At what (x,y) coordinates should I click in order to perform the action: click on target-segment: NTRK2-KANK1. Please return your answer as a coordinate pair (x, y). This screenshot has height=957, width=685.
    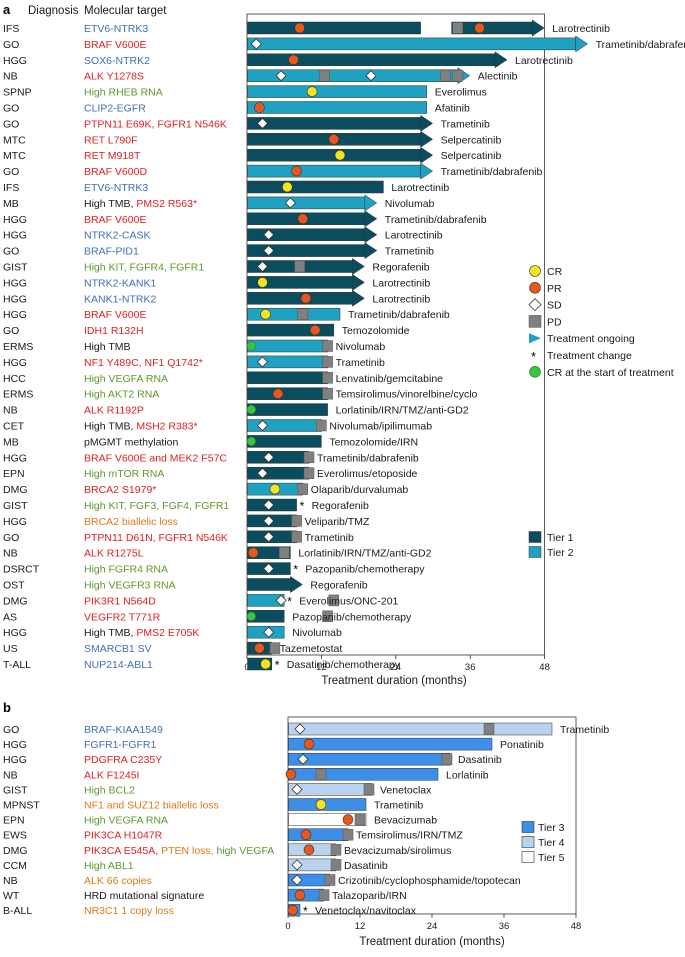
    Looking at the image, I should click on (120, 283).